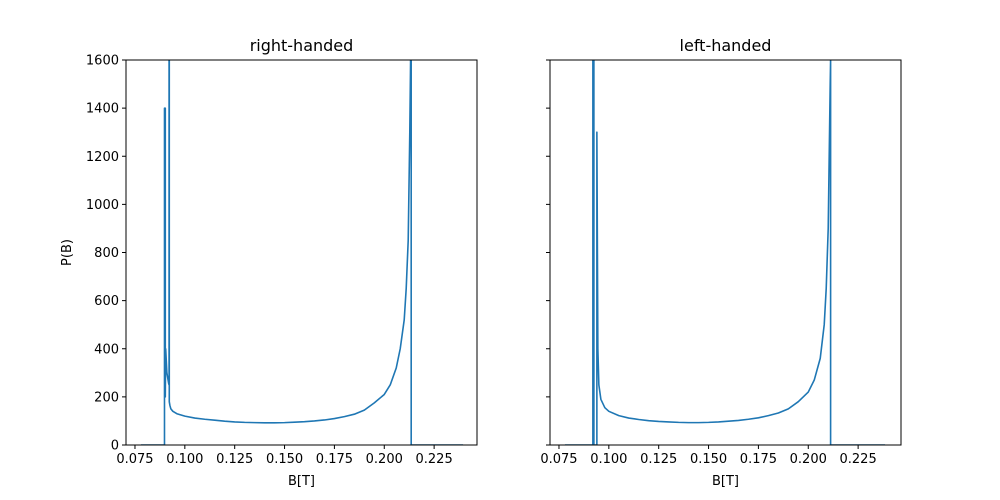  I want to click on y-tick-label: 0, so click(115, 446).